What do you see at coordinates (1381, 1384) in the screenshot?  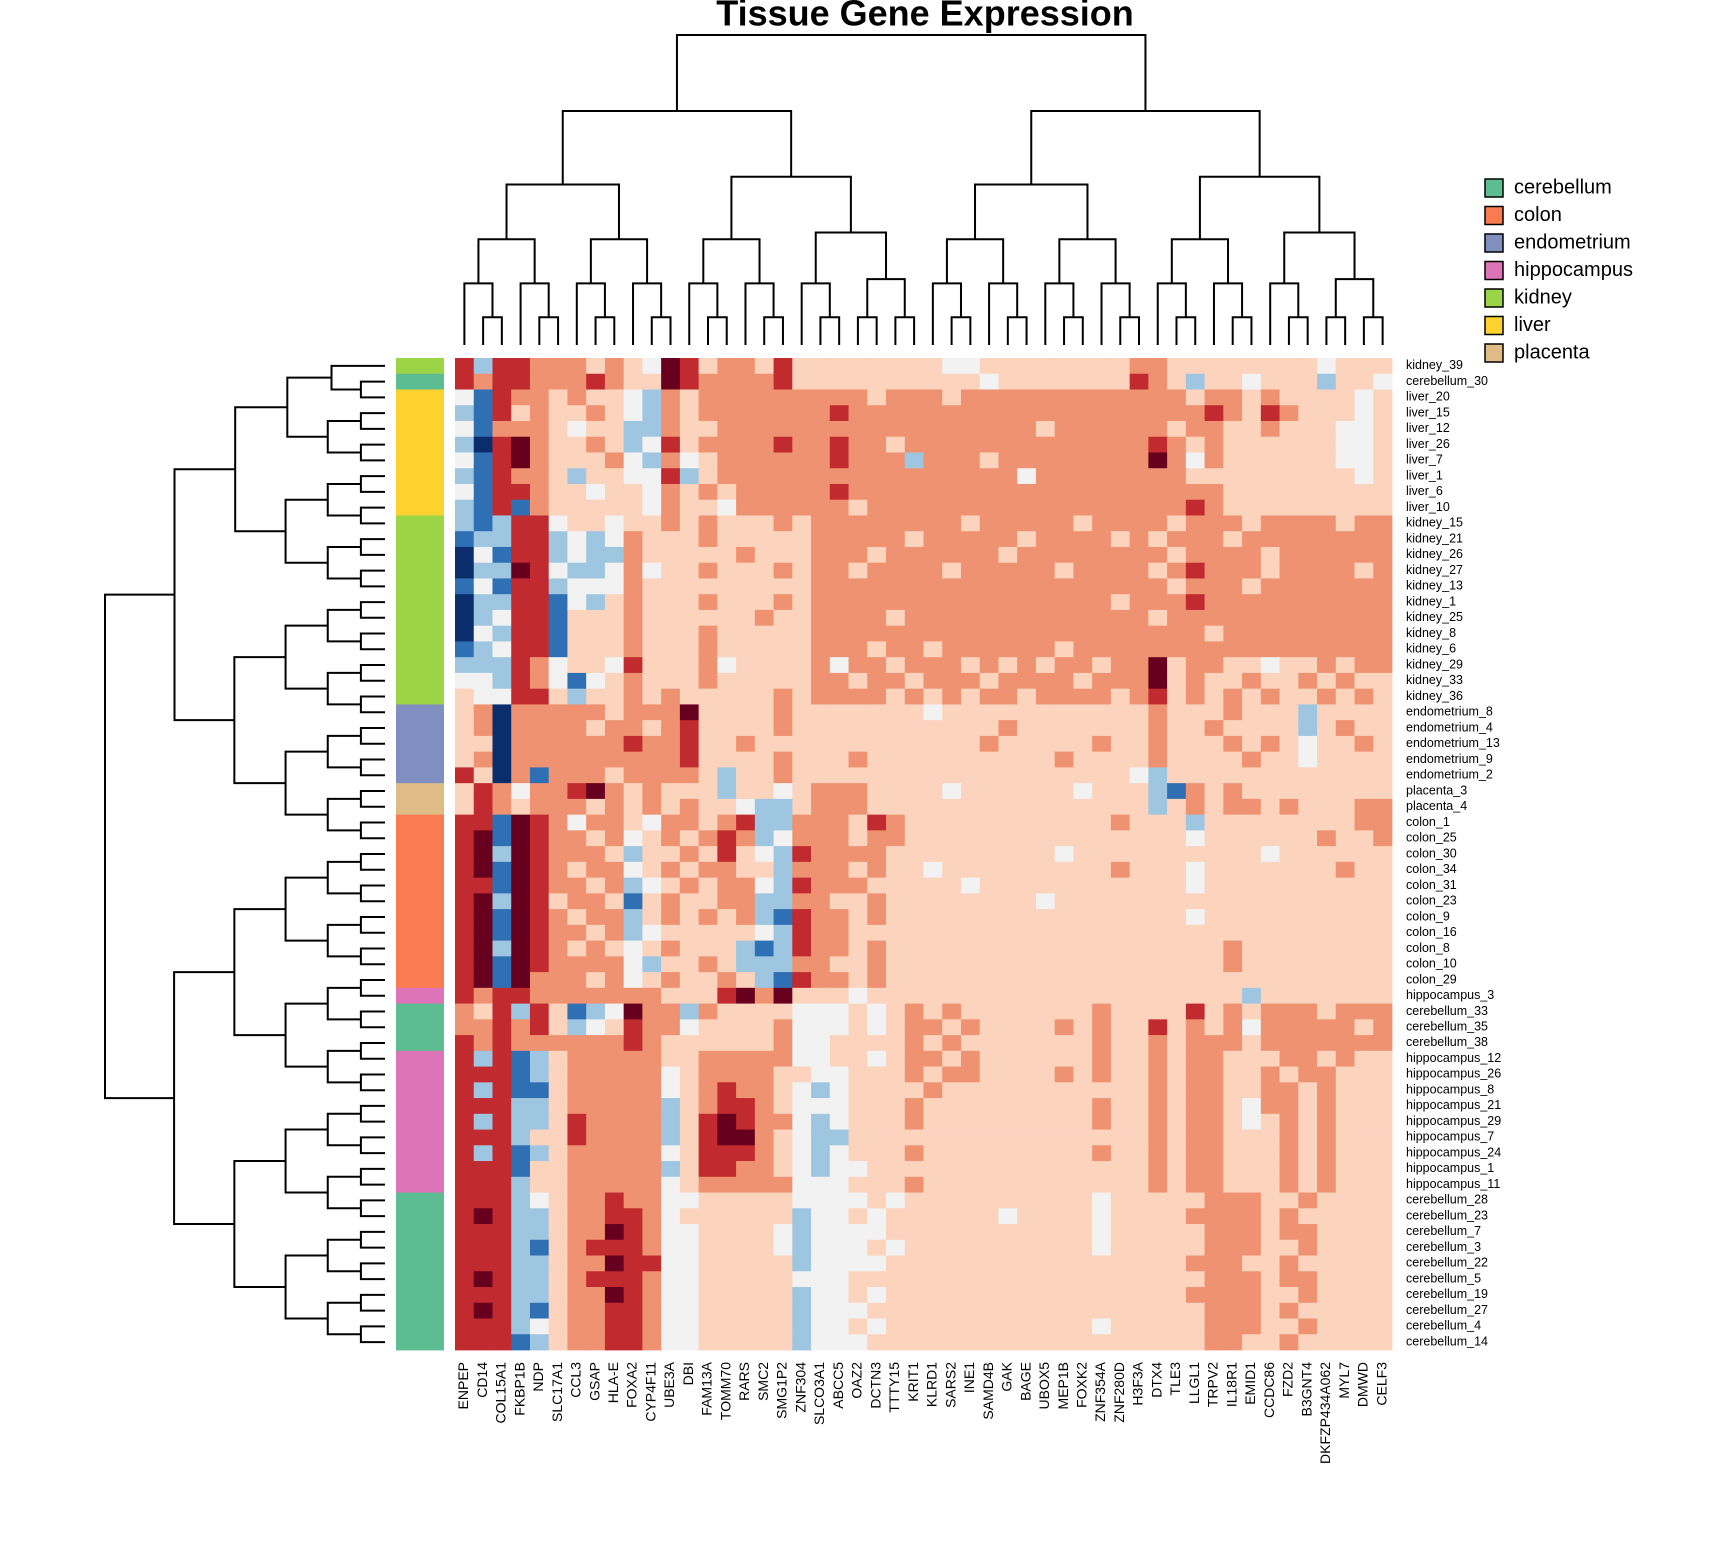 I see `column-label: CELF3` at bounding box center [1381, 1384].